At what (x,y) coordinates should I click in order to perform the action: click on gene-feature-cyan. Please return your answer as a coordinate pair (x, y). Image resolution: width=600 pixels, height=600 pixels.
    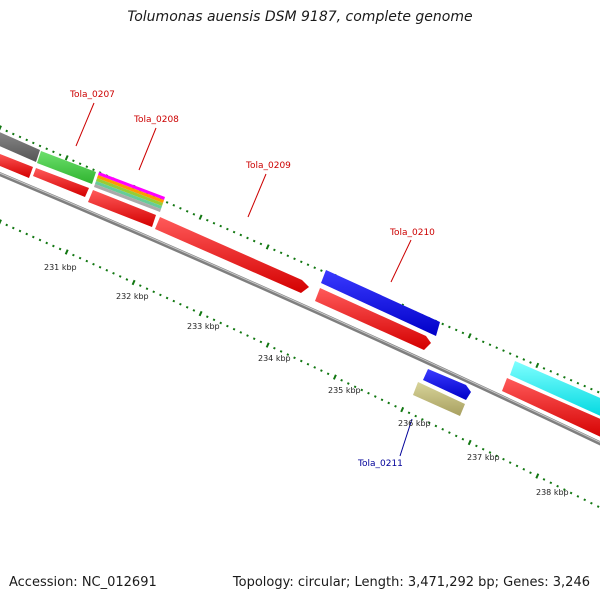
    Looking at the image, I should click on (555, 389).